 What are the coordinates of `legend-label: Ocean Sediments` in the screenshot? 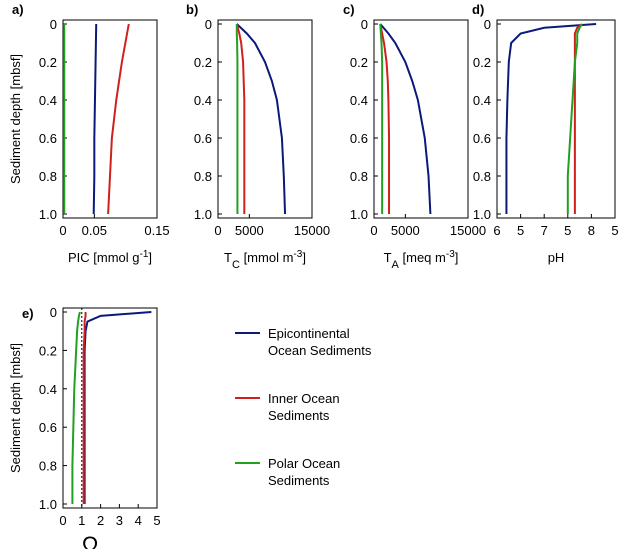 It's located at (320, 350).